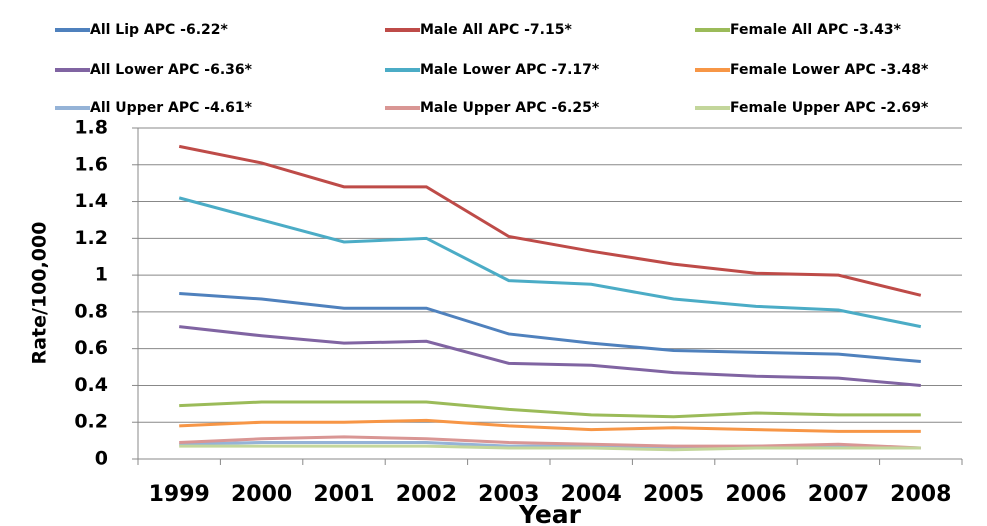 The width and height of the screenshot is (987, 526). What do you see at coordinates (496, 30) in the screenshot?
I see `legend-label: Male All APC -7.15*` at bounding box center [496, 30].